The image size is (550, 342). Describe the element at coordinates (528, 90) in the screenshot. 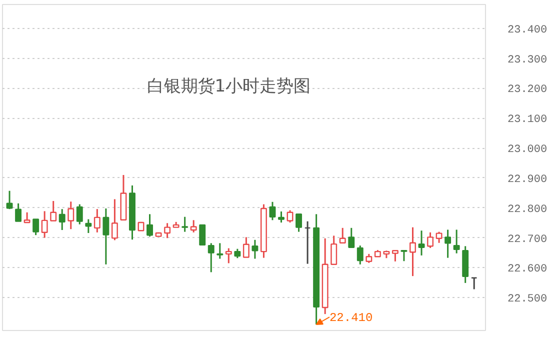

I see `y-tick-label: 23.200` at that location.